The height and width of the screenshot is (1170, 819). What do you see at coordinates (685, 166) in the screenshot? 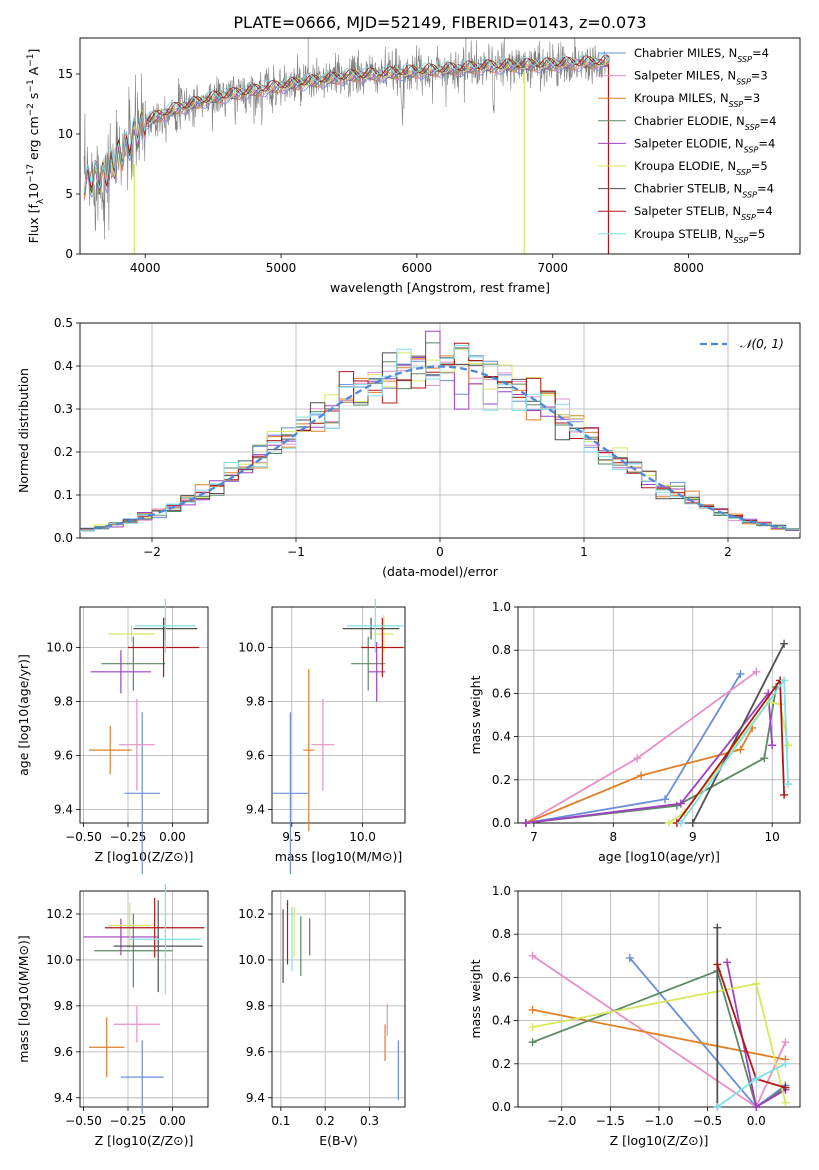
I see `legend-name: Kroupa ELODIE, N` at bounding box center [685, 166].